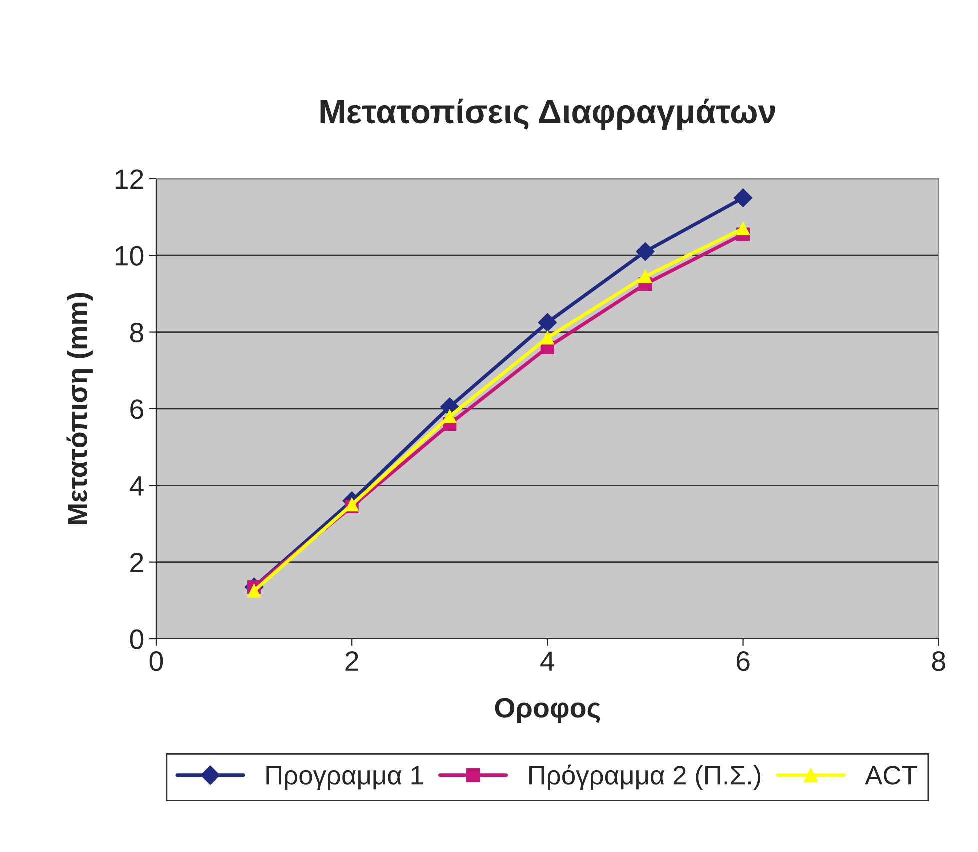 This screenshot has width=978, height=852. I want to click on y-tick-label: 0, so click(137, 640).